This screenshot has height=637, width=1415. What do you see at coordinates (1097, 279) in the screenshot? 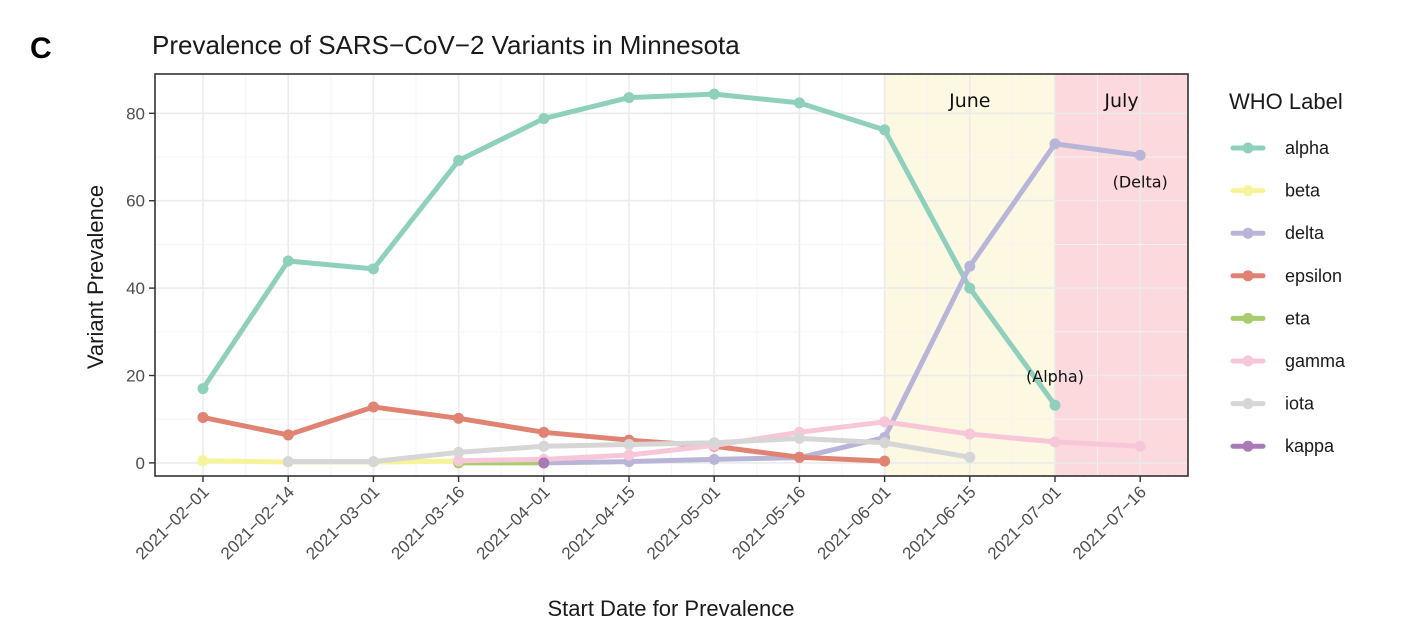
I see `annotations: (Delta) (Alpha)` at bounding box center [1097, 279].